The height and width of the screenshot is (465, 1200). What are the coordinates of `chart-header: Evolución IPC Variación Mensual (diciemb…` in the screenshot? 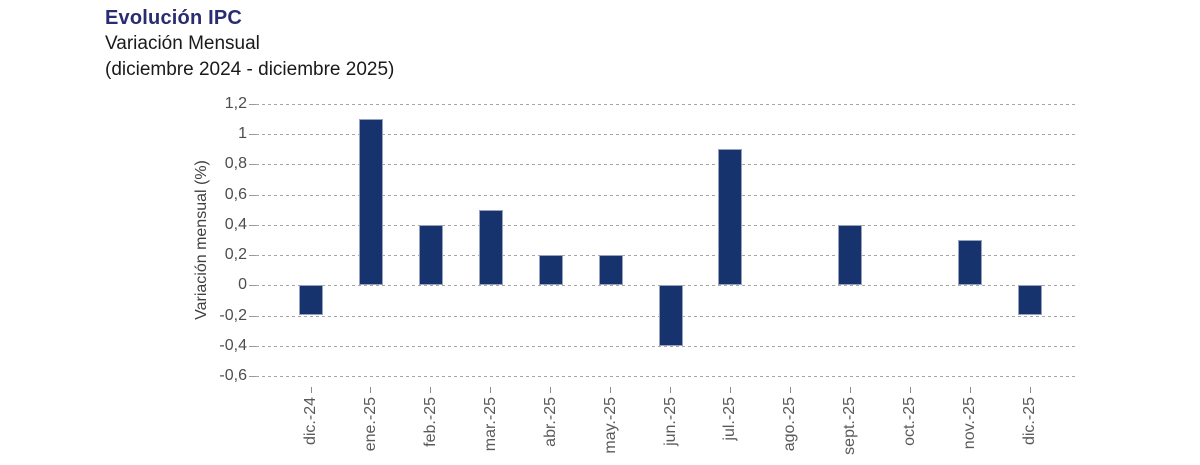 It's located at (249, 44).